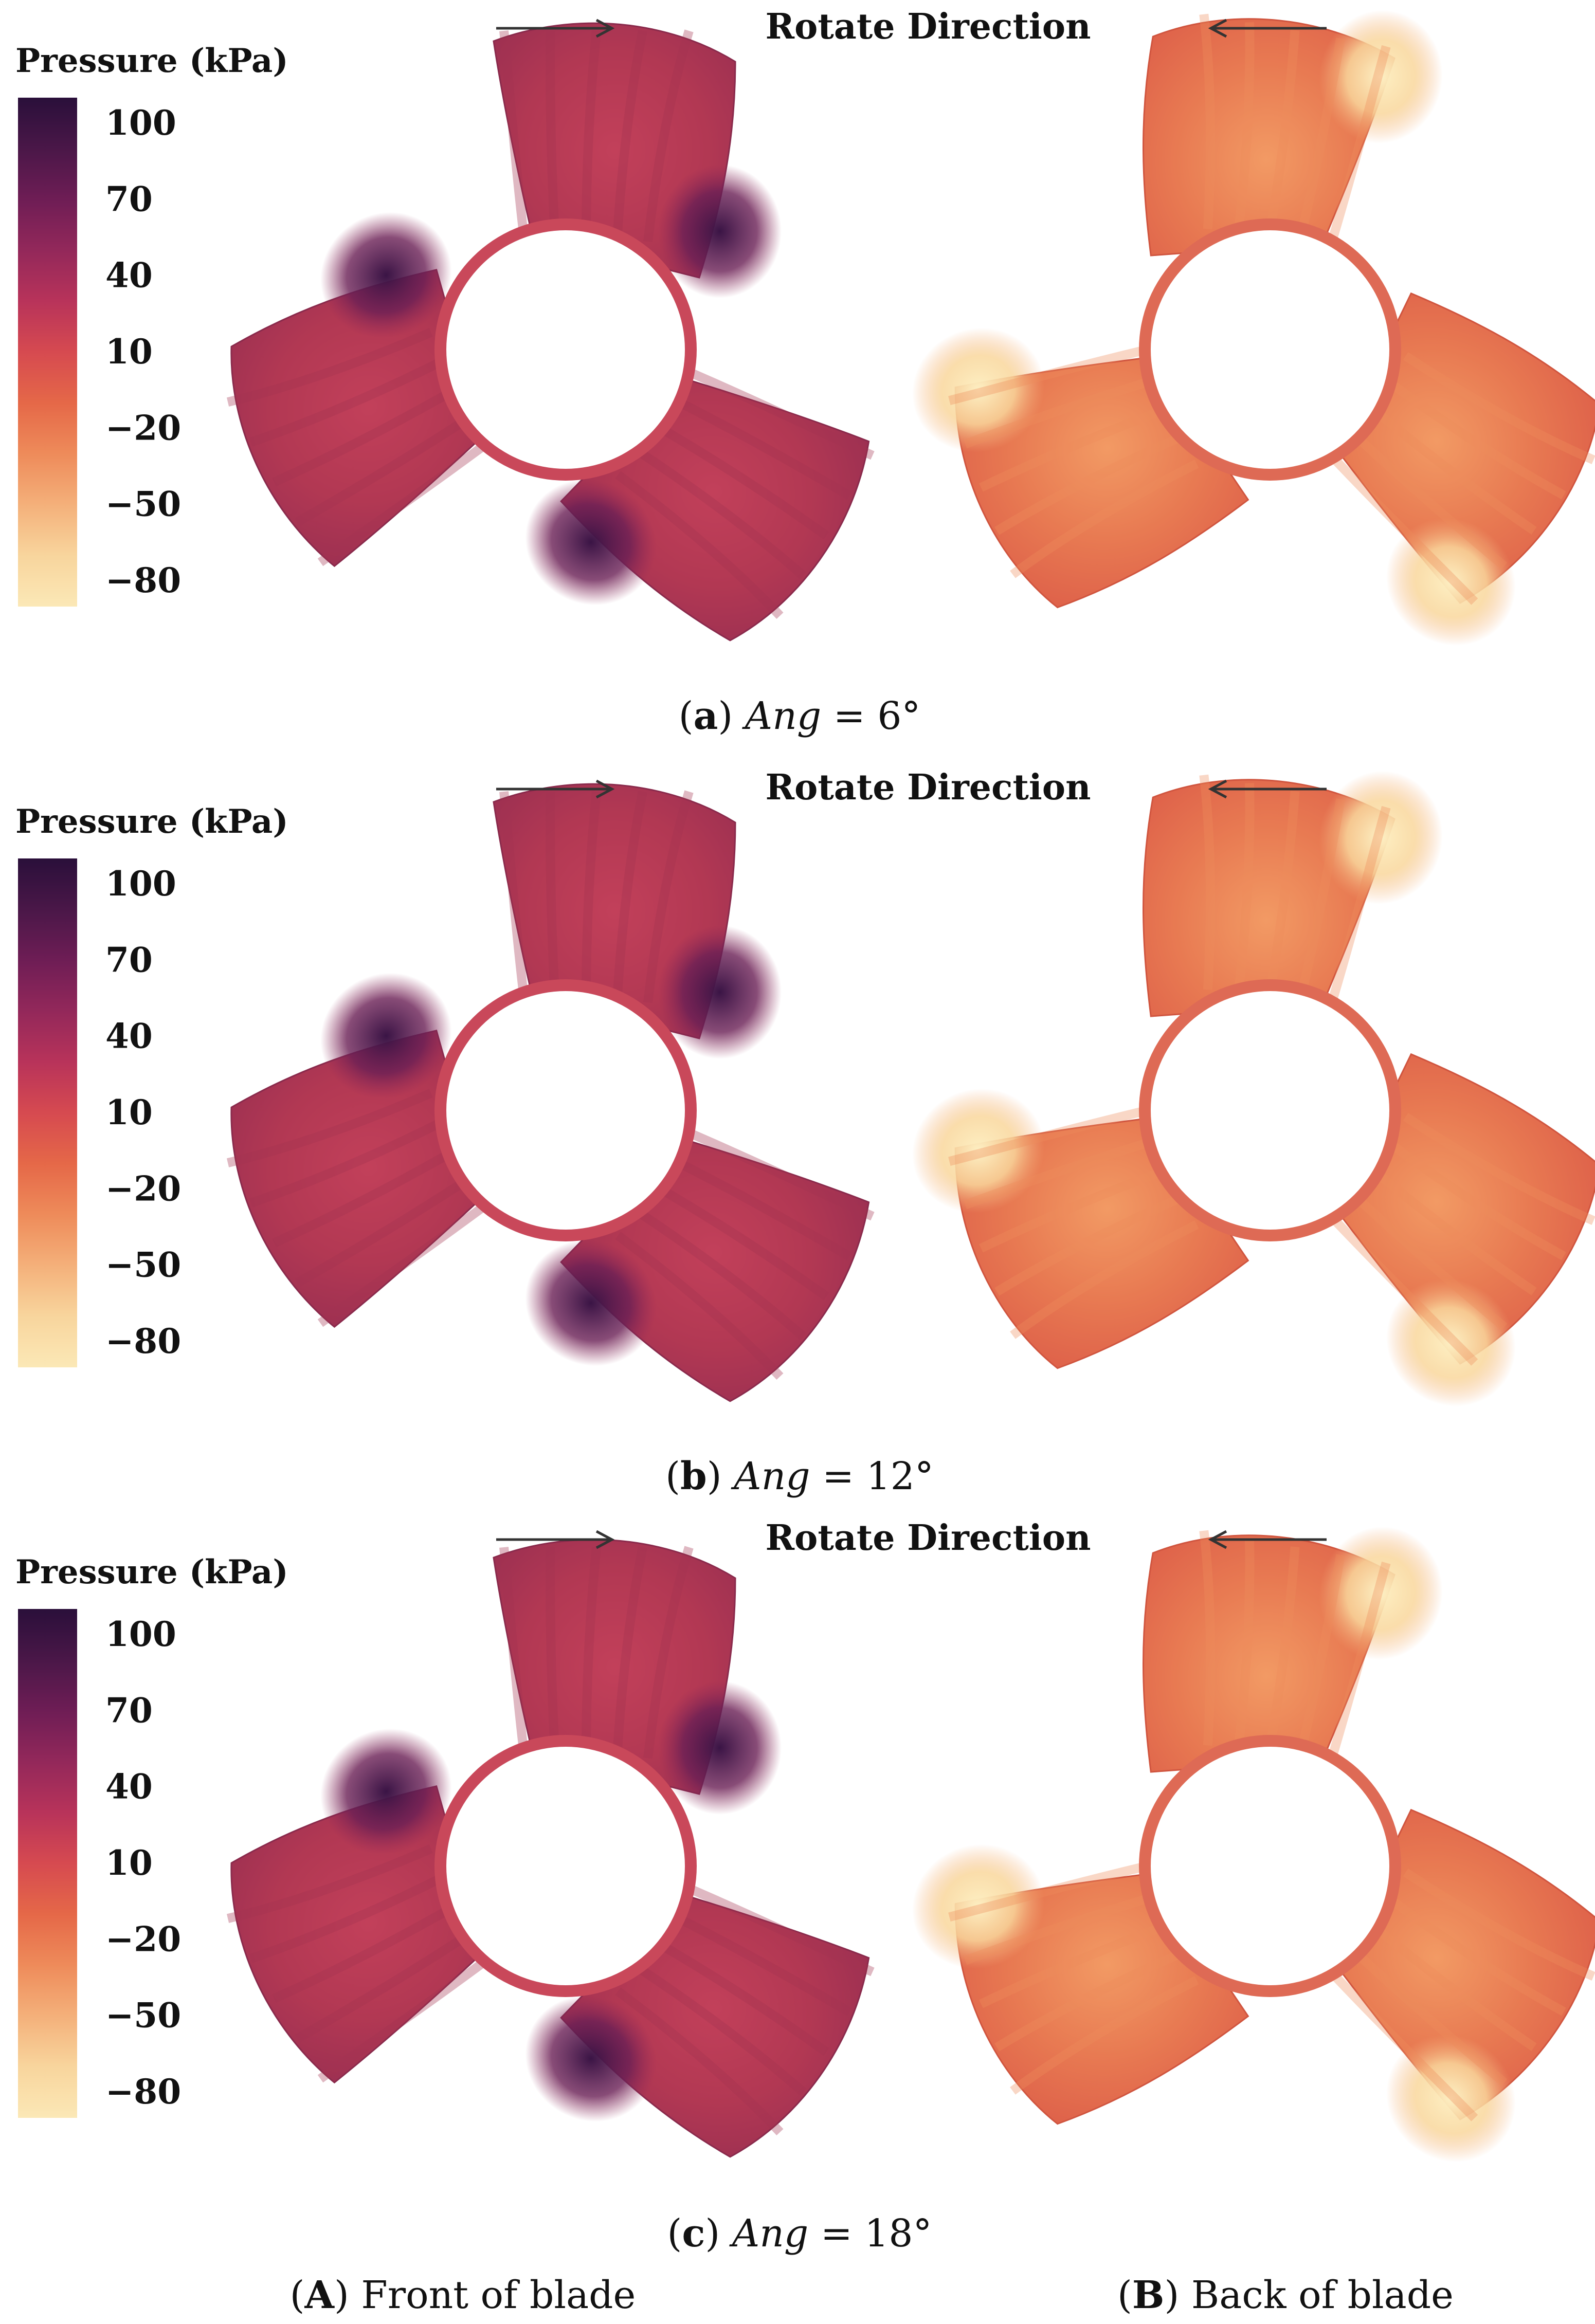 Image resolution: width=1595 pixels, height=2324 pixels. I want to click on caption-letter: a, so click(705, 716).